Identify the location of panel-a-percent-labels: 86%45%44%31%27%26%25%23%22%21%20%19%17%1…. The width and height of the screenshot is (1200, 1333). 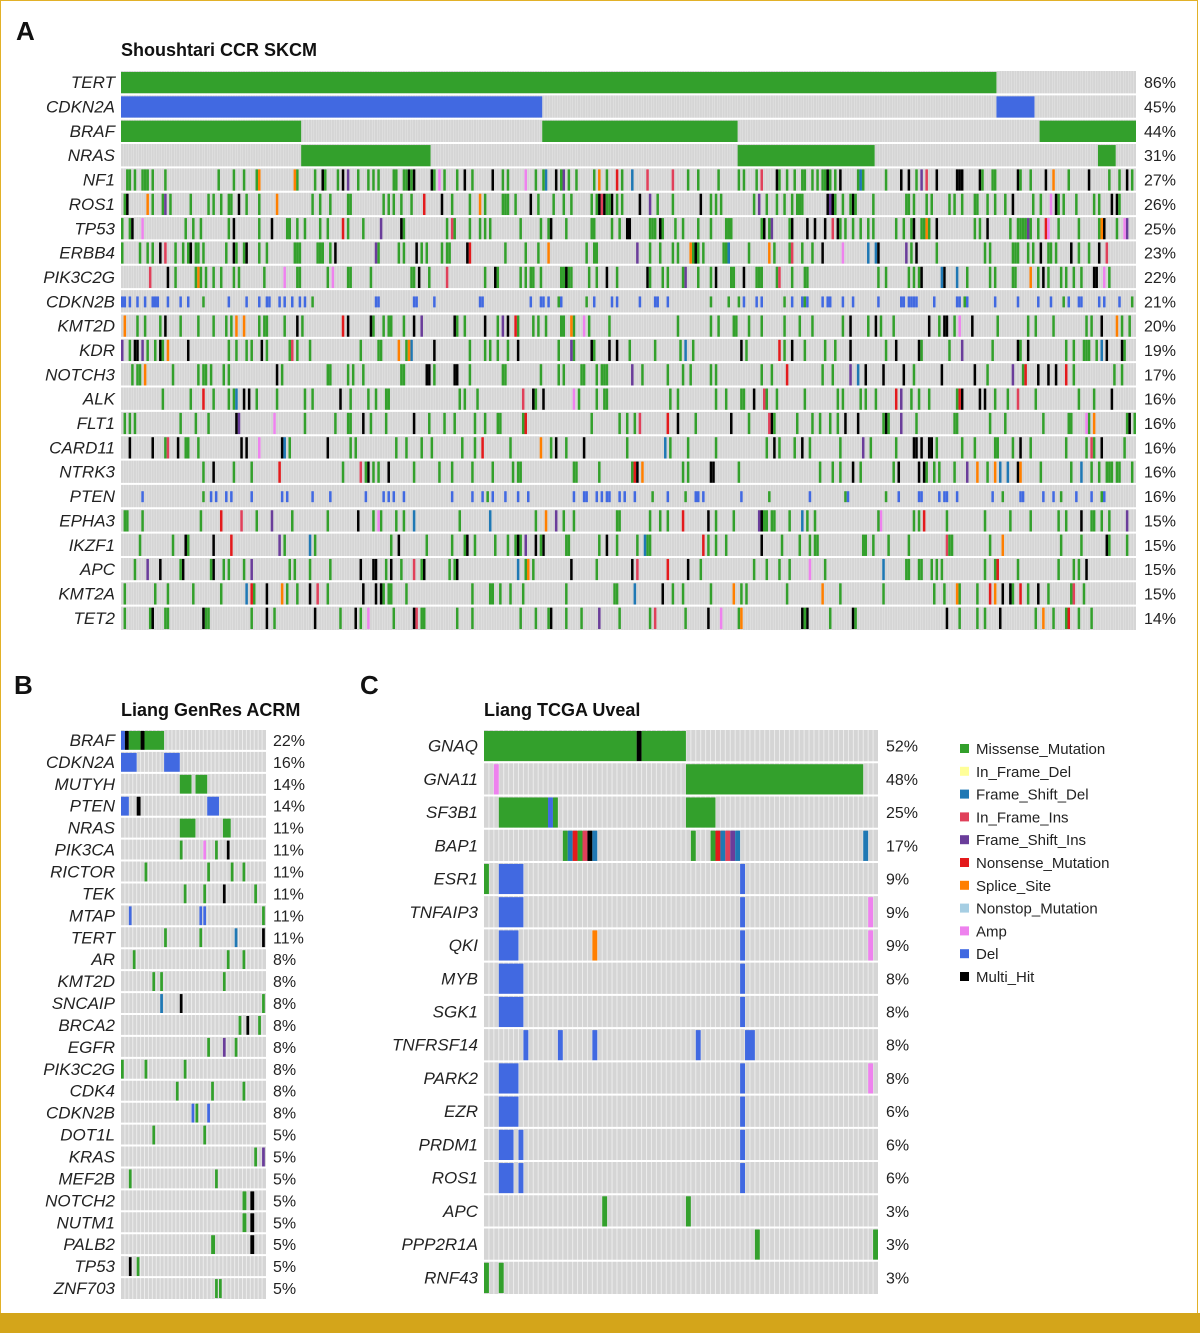
(1160, 351).